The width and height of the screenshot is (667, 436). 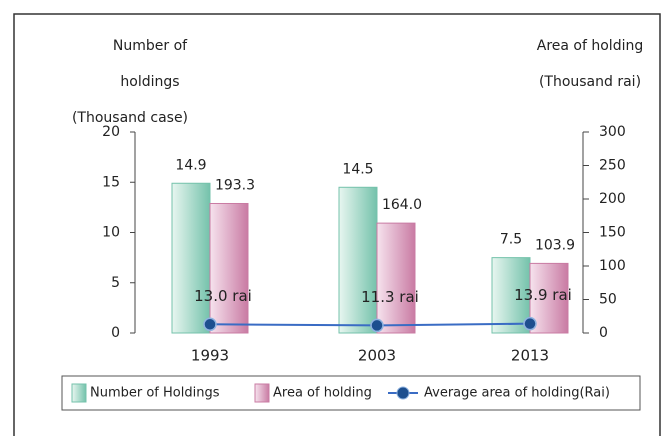 I want to click on bar-value-label: 164.0, so click(x=402, y=205).